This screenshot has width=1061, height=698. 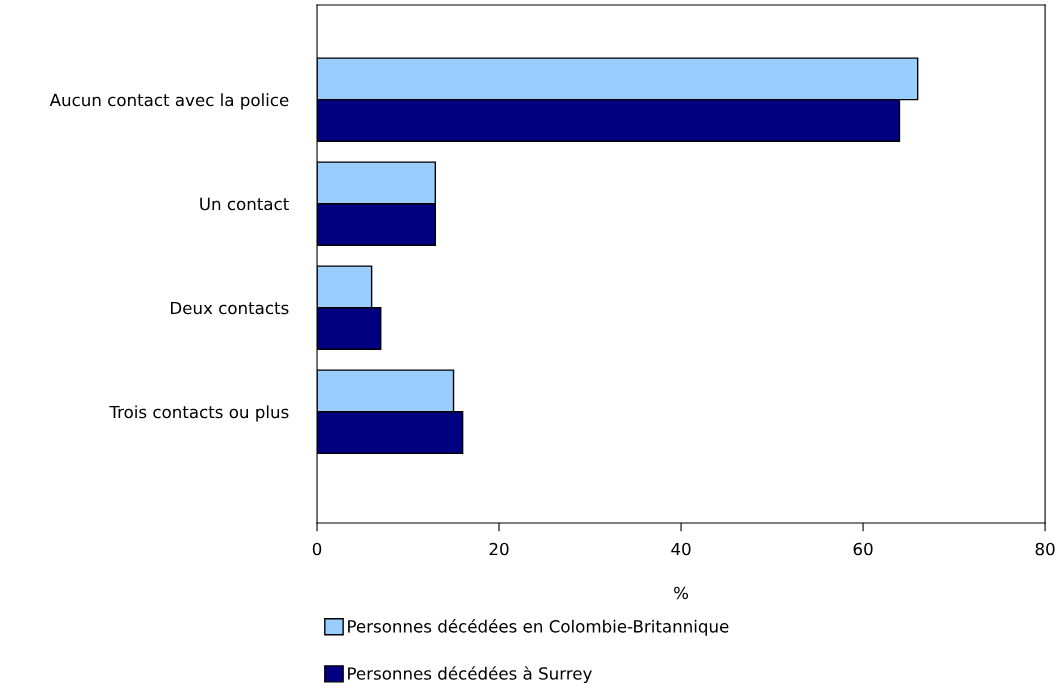 What do you see at coordinates (863, 549) in the screenshot?
I see `x-tick-label: 60` at bounding box center [863, 549].